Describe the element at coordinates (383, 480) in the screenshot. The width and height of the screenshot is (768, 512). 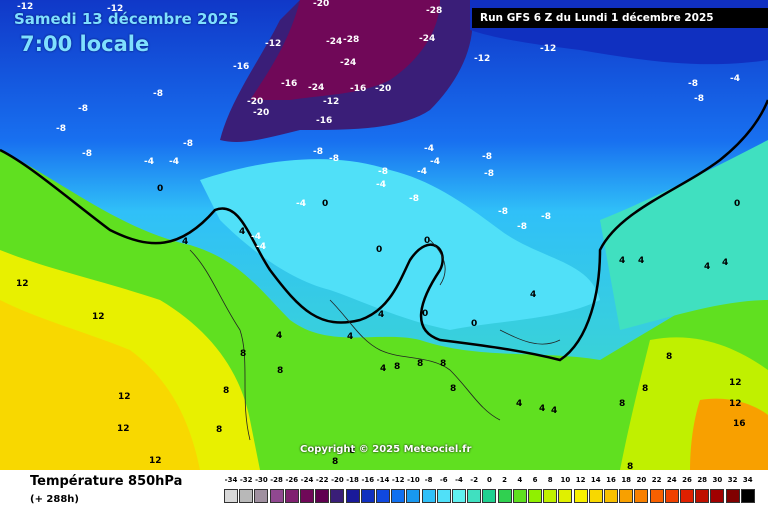
I see `scale-tick: -14` at that location.